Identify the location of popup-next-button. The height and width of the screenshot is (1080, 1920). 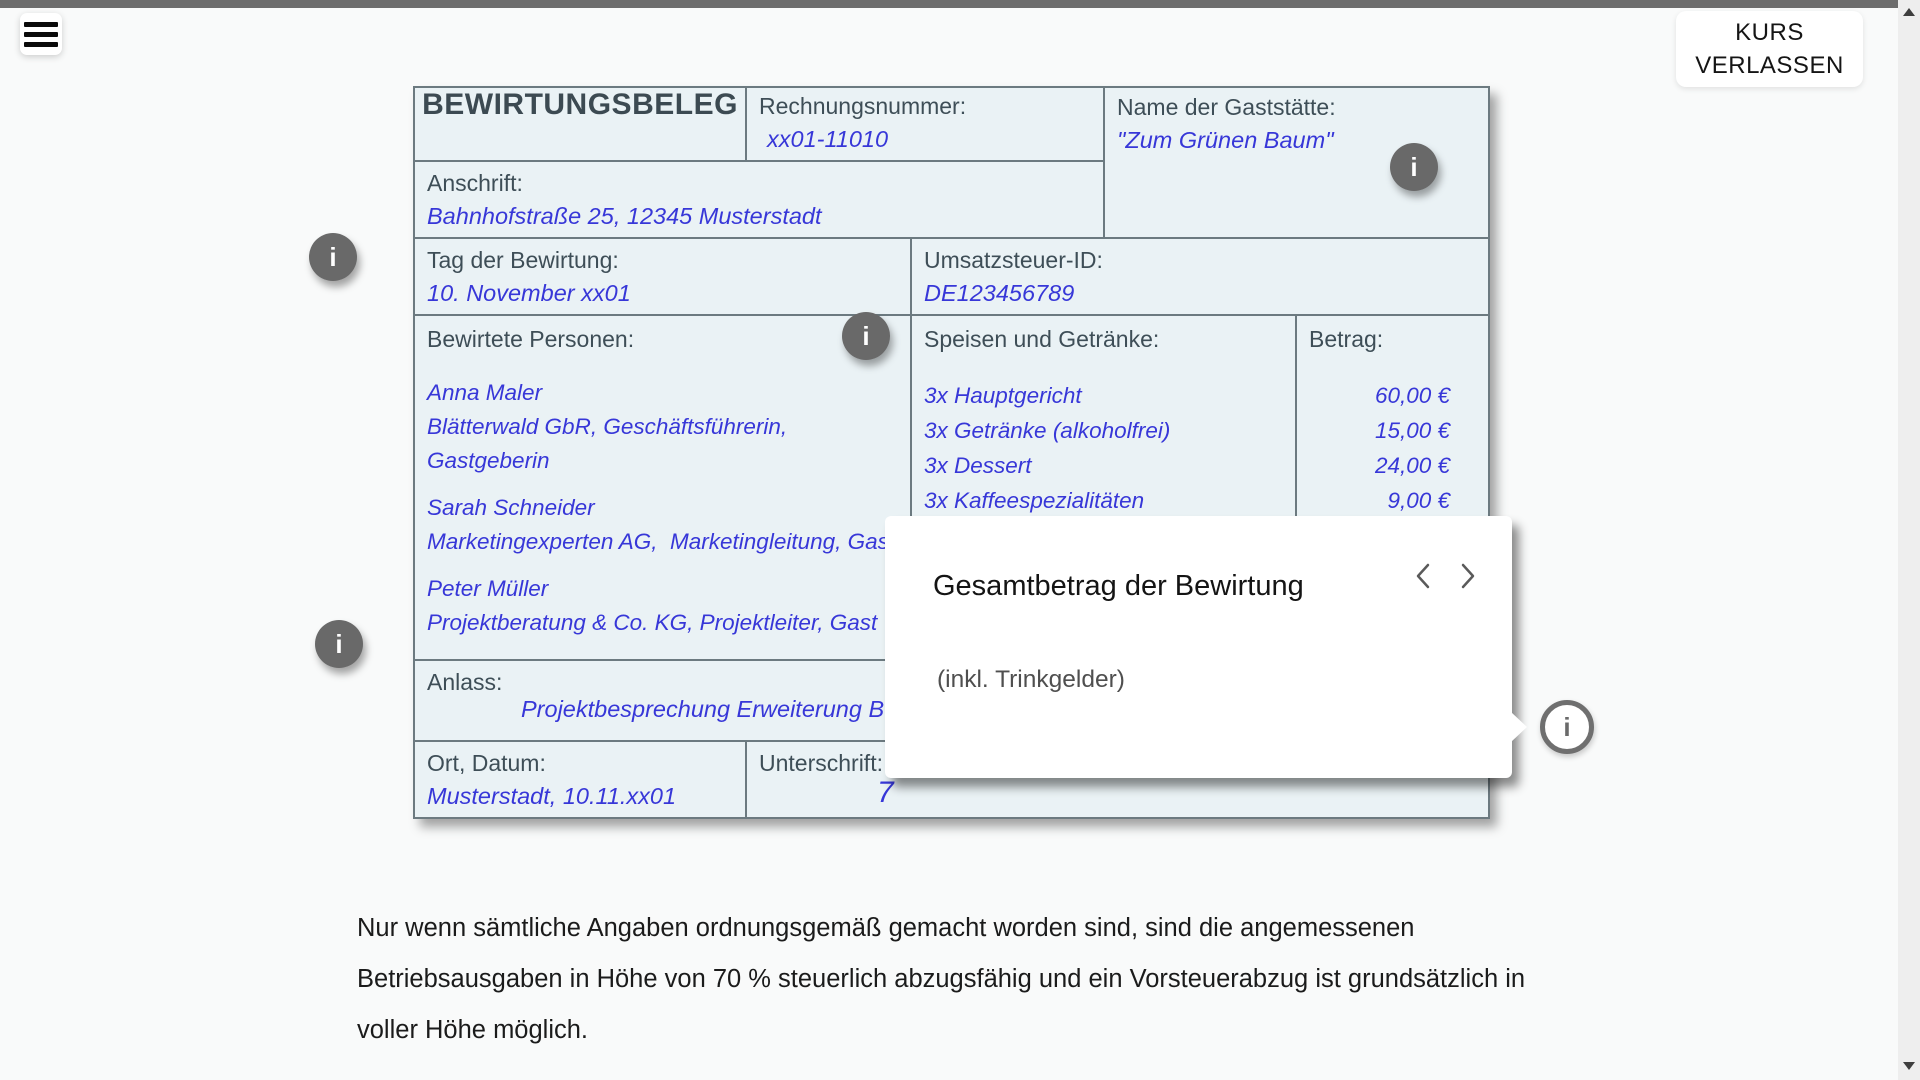
(1468, 576).